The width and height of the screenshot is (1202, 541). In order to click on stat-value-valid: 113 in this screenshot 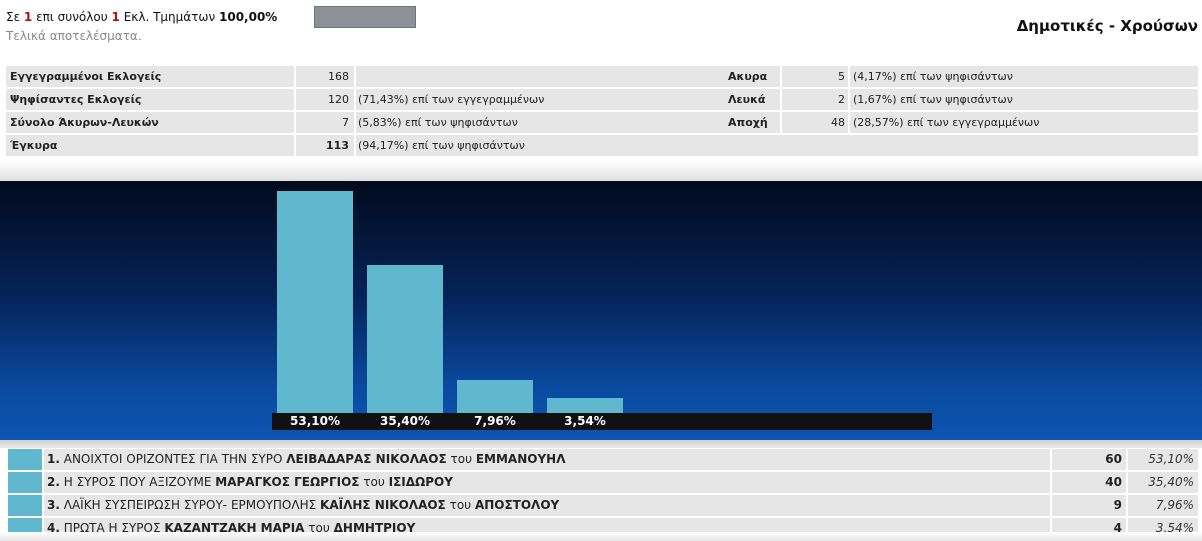, I will do `click(325, 145)`.